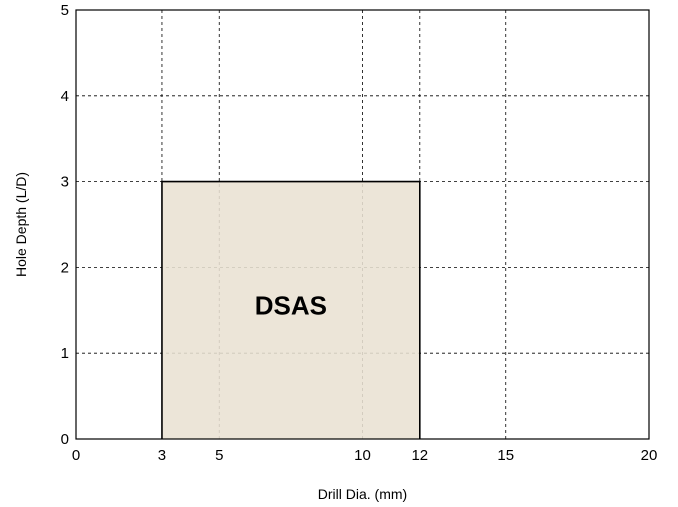  I want to click on x-tick-label-12: 12, so click(419, 455).